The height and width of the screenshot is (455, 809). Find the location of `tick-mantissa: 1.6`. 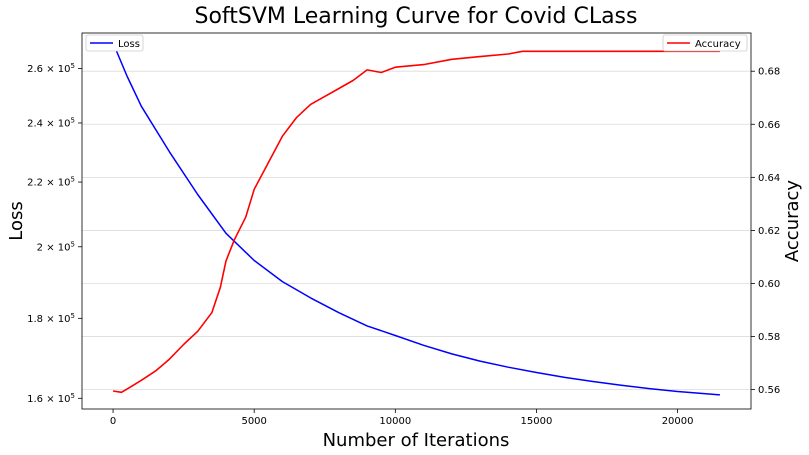

tick-mantissa: 1.6 is located at coordinates (35, 399).